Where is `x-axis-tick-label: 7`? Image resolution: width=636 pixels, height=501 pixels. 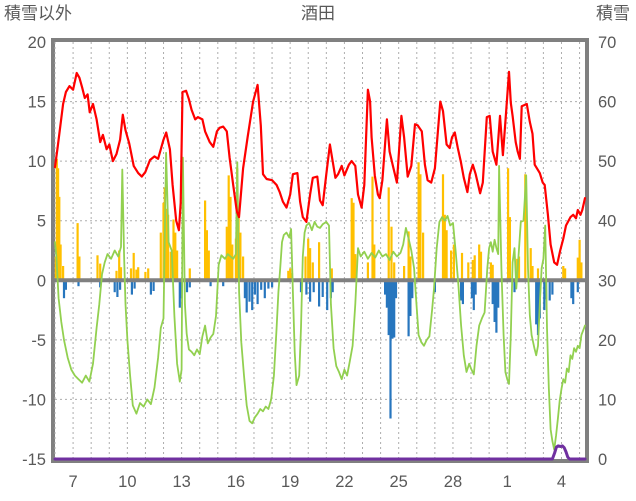
x-axis-tick-label: 7 is located at coordinates (72, 482).